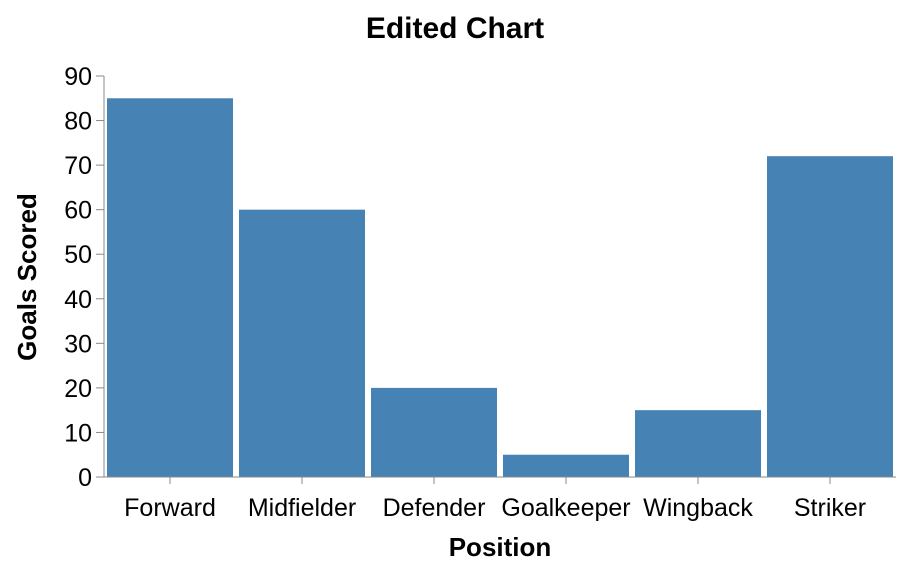  I want to click on y-tick-label: 30, so click(78, 344).